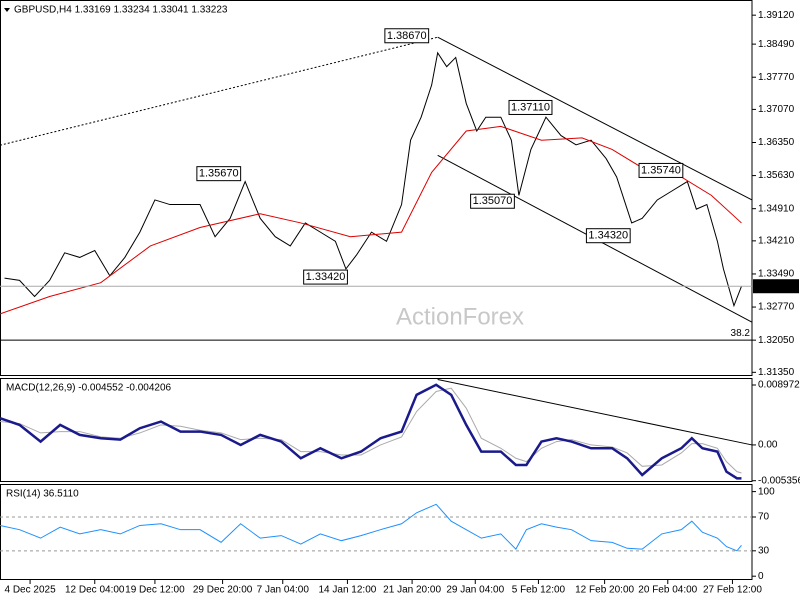 This screenshot has height=600, width=800. What do you see at coordinates (768, 445) in the screenshot?
I see `y-tick-label: 0.00` at bounding box center [768, 445].